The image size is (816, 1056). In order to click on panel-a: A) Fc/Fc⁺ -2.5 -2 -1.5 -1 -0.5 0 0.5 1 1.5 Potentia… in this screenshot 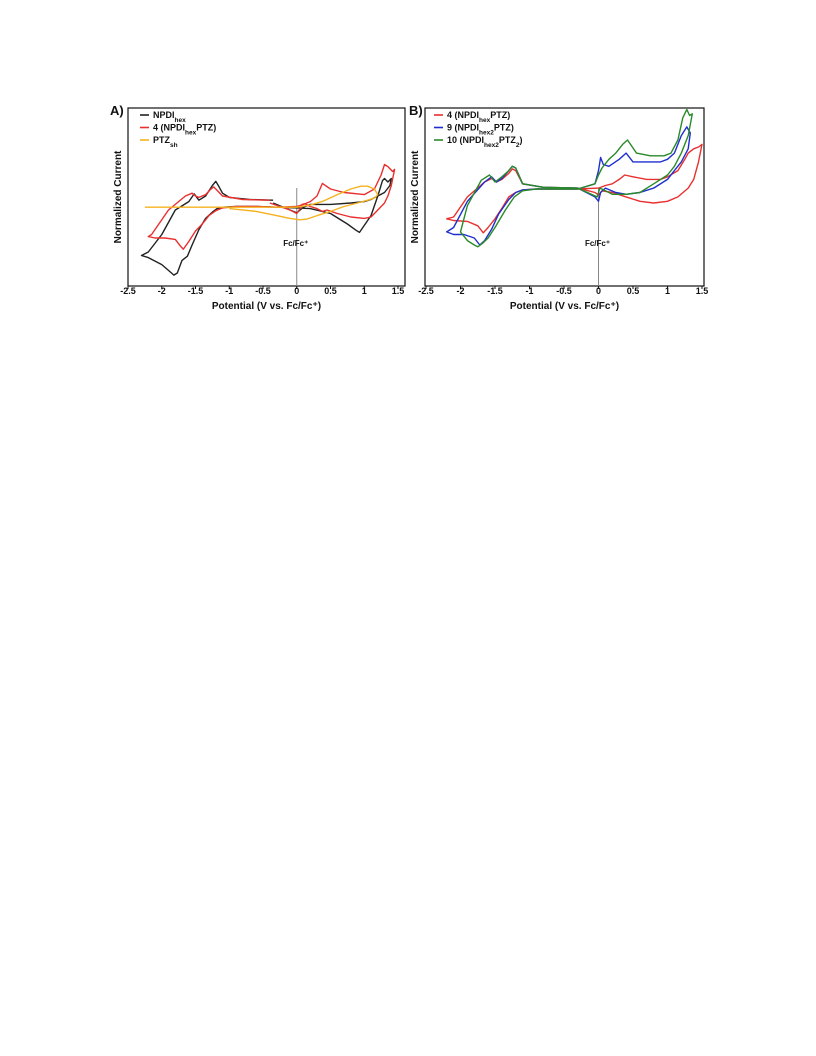, I will do `click(258, 207)`.